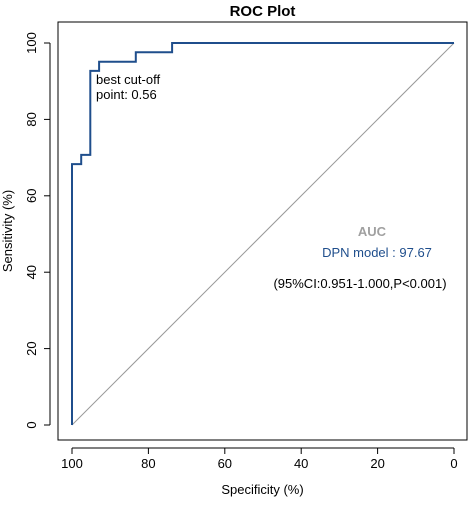 The width and height of the screenshot is (474, 505). I want to click on y-tick-label: 20, so click(31, 348).